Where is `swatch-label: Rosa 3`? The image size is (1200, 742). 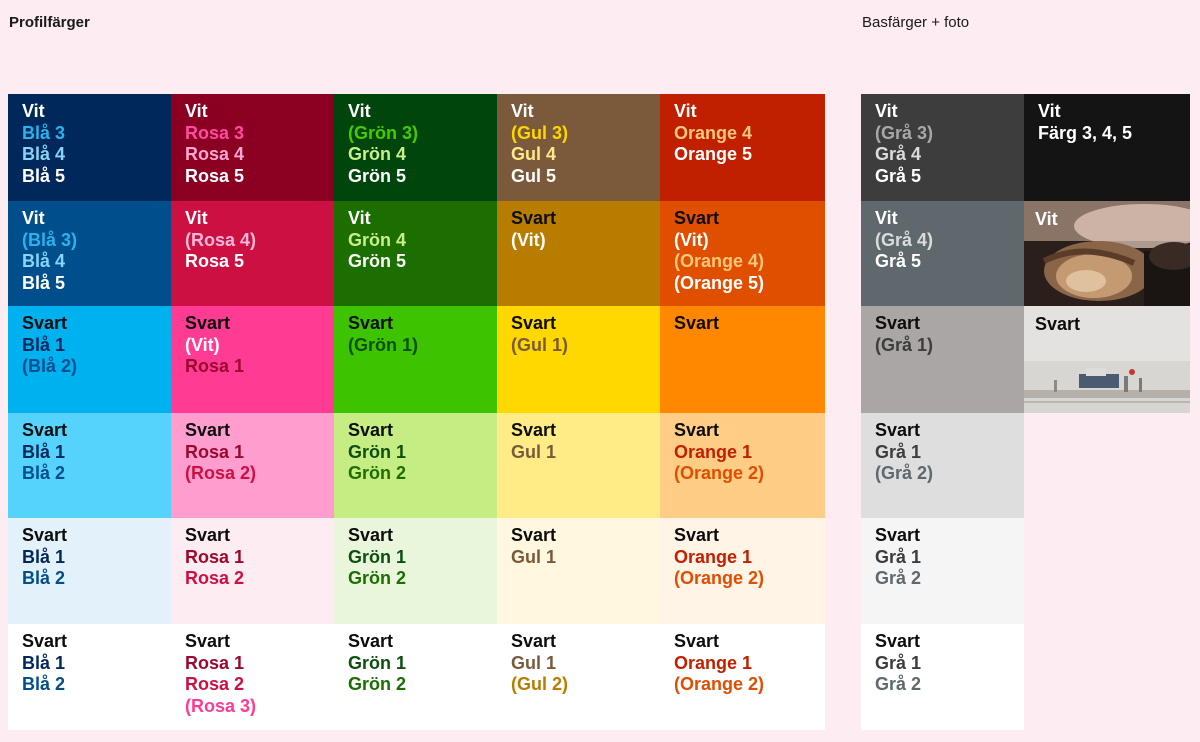 swatch-label: Rosa 3 is located at coordinates (215, 132).